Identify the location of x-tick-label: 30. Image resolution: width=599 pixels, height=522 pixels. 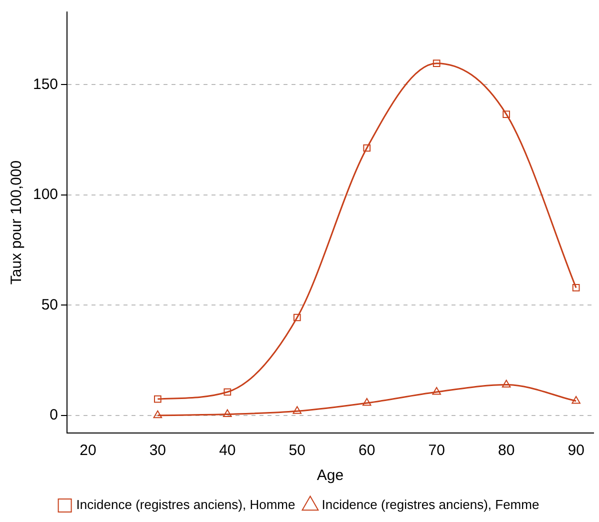
(157, 451).